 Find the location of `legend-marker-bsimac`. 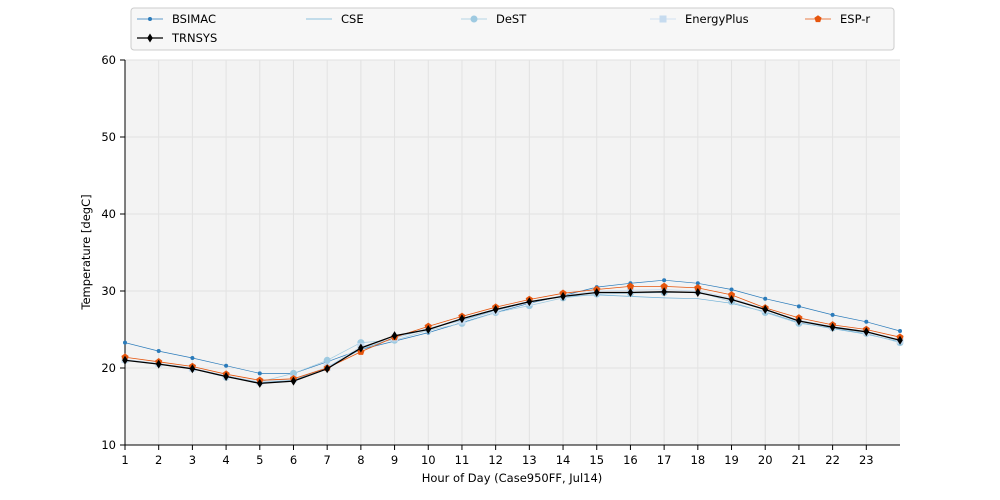

legend-marker-bsimac is located at coordinates (150, 19).